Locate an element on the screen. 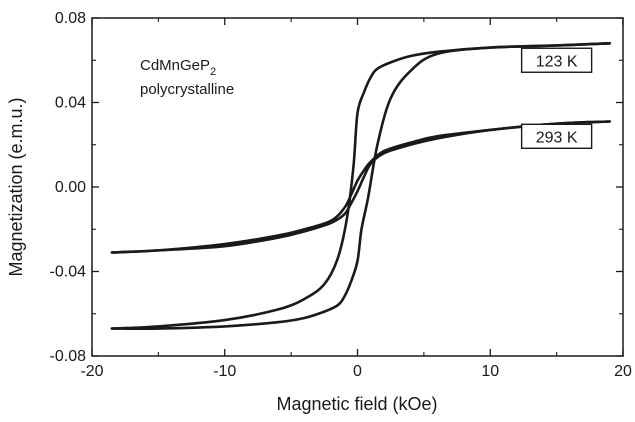 This screenshot has height=422, width=635. compound-label: CdMnGeP2 is located at coordinates (178, 67).